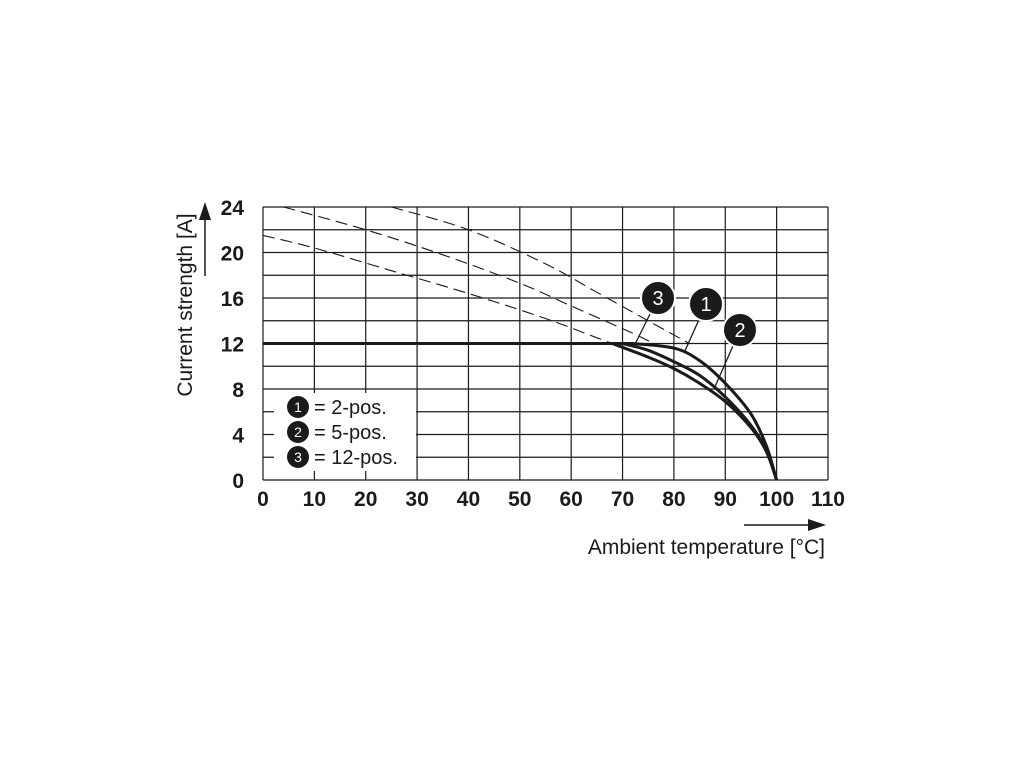 This screenshot has height=765, width=1020. What do you see at coordinates (828, 499) in the screenshot?
I see `x-tick-label: 110` at bounding box center [828, 499].